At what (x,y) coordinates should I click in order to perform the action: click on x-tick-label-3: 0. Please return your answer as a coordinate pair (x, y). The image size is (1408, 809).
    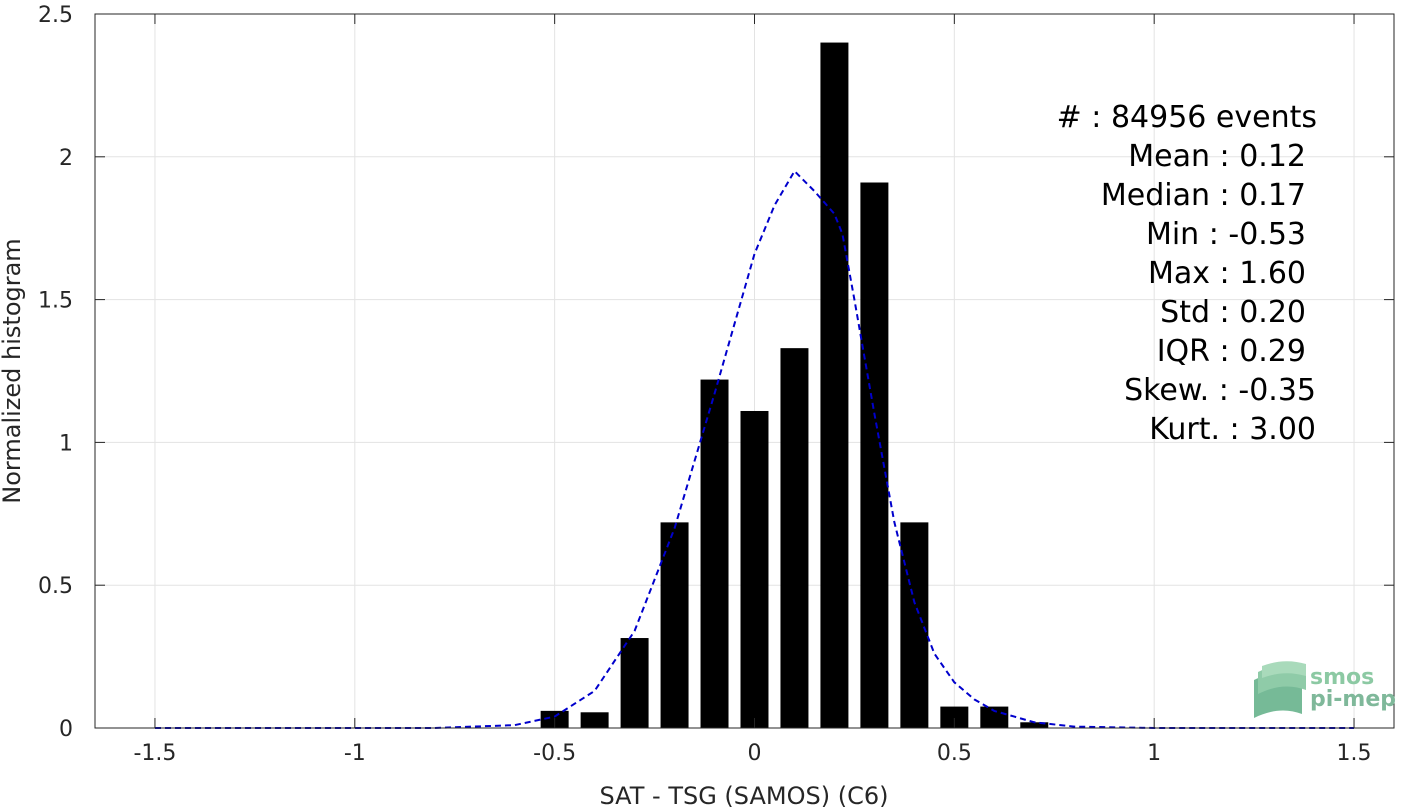
    Looking at the image, I should click on (754, 753).